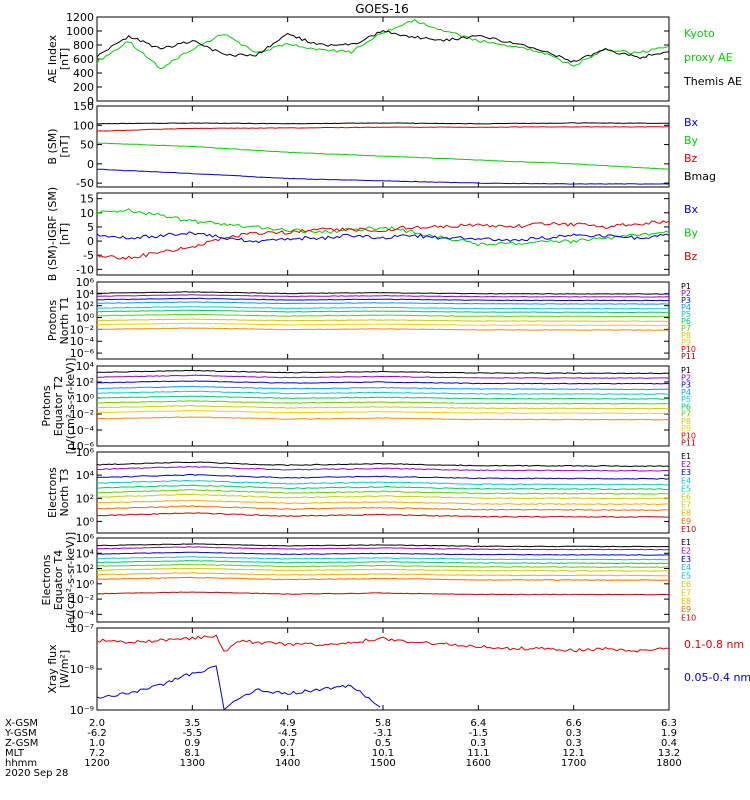  I want to click on date-label: 2020 Sep 28, so click(36, 773).